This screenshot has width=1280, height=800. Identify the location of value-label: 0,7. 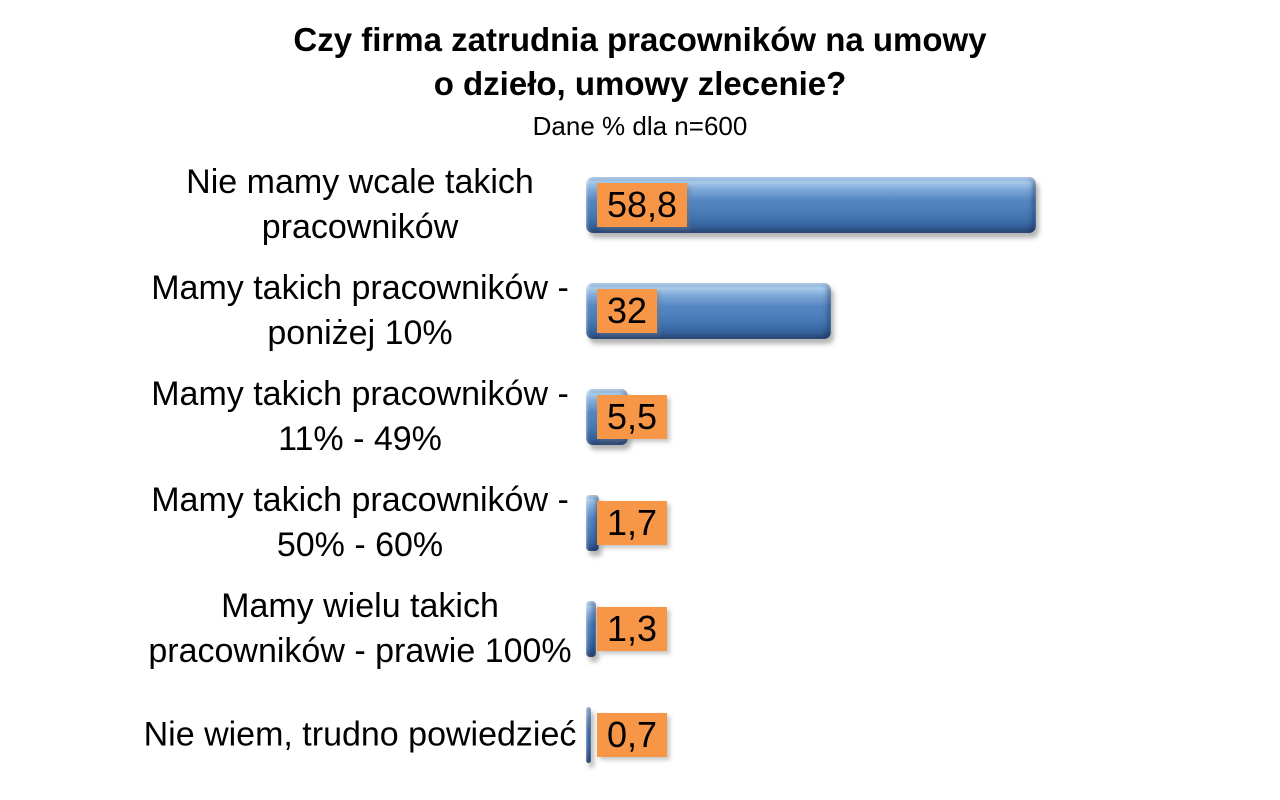
(632, 735).